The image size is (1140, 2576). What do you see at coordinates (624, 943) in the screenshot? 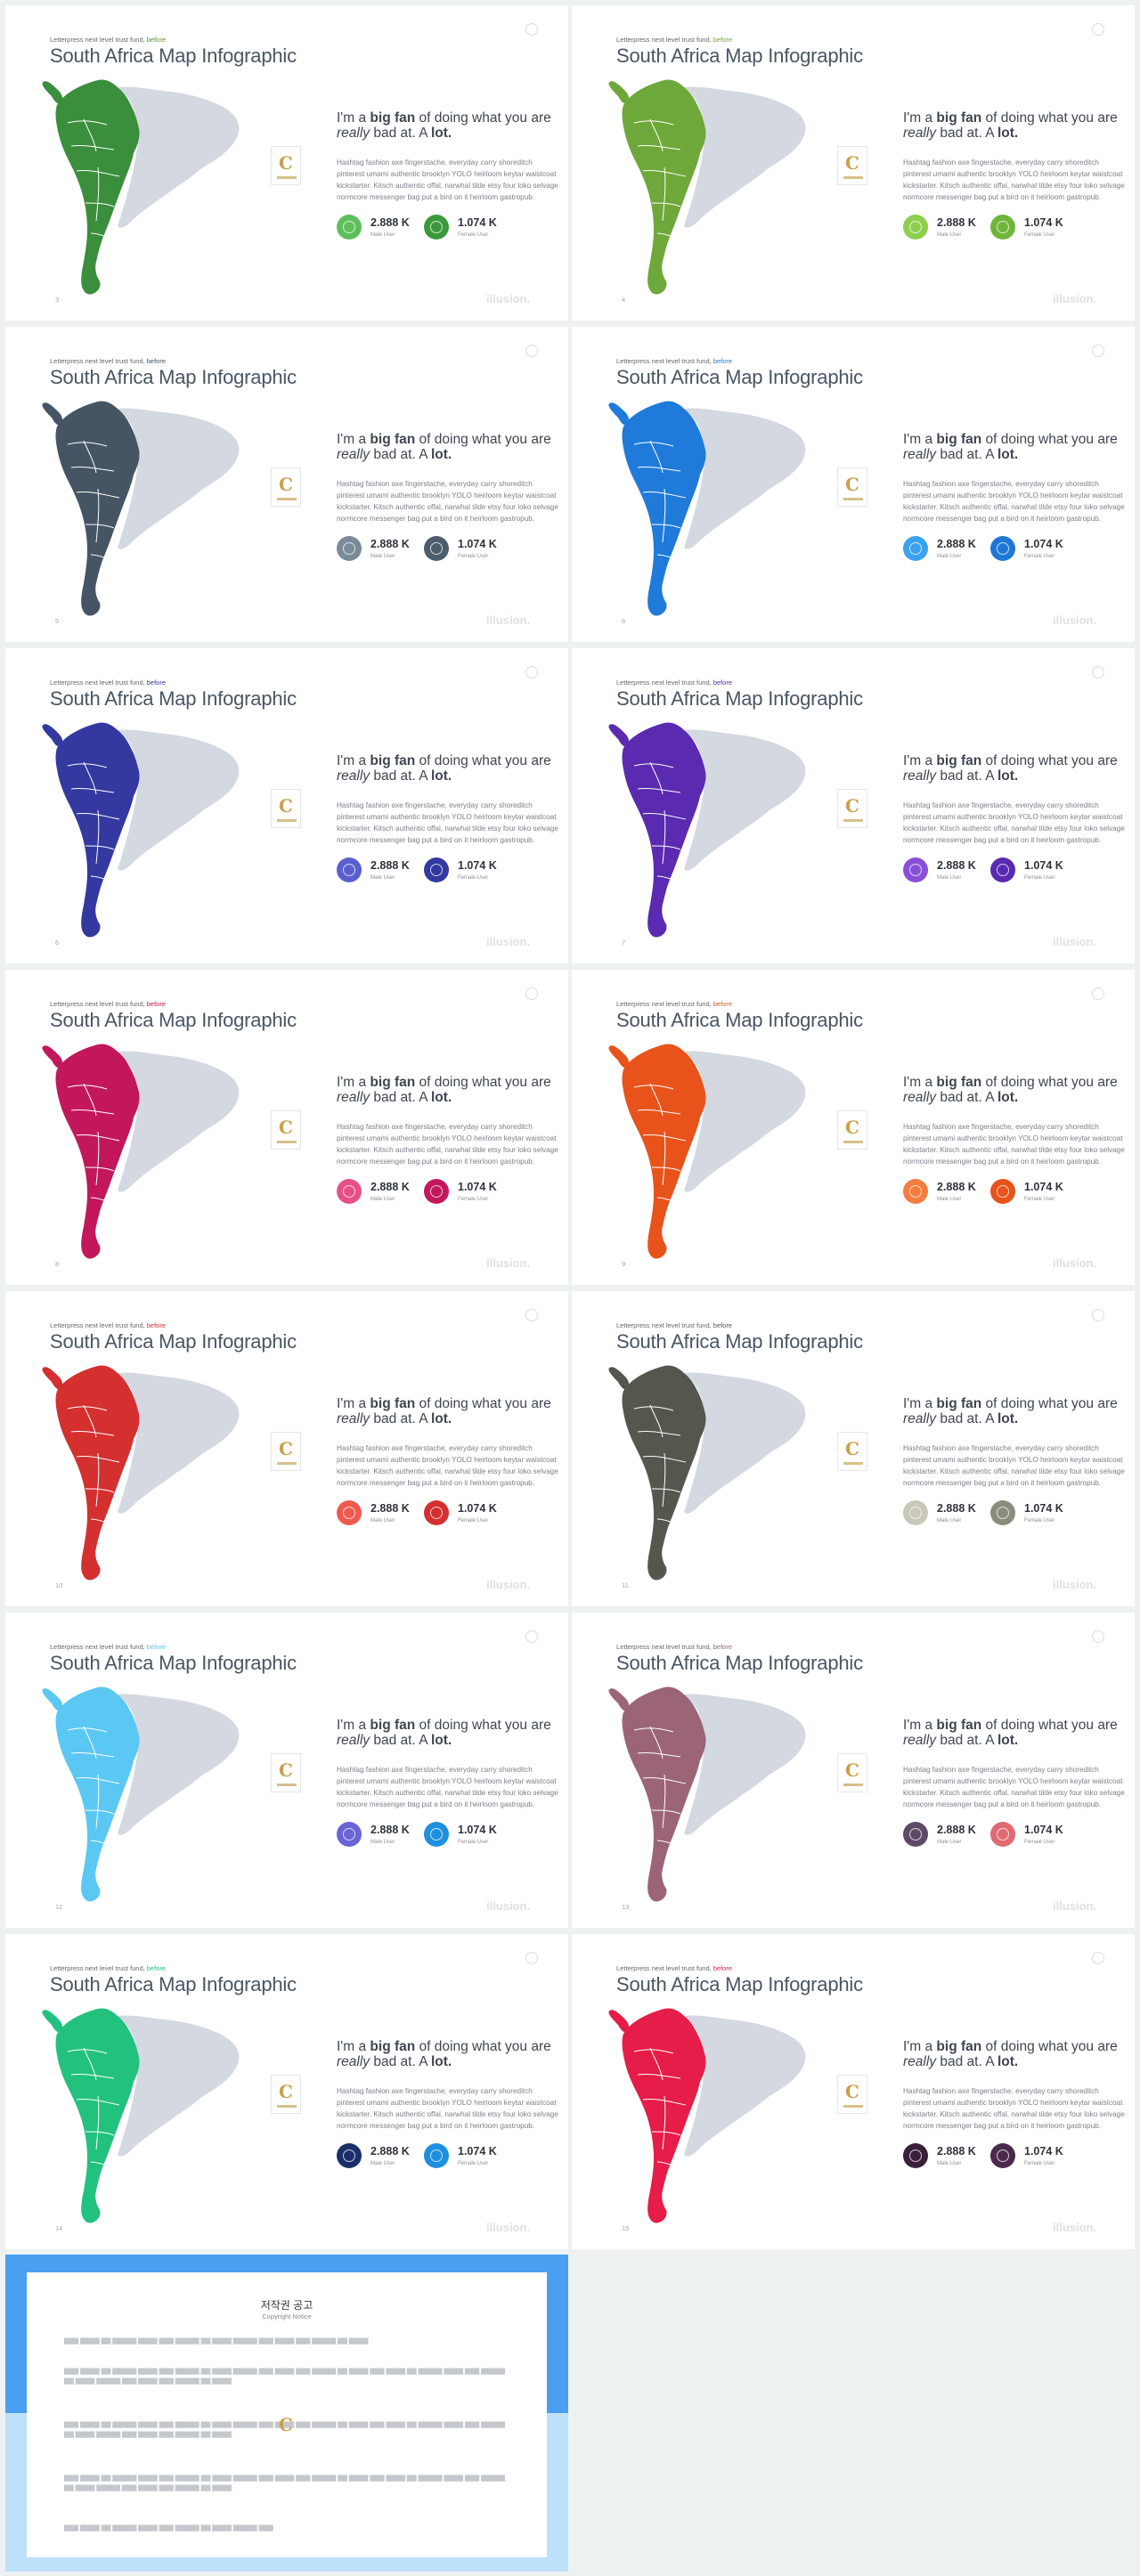
I see `page-number: 7` at bounding box center [624, 943].